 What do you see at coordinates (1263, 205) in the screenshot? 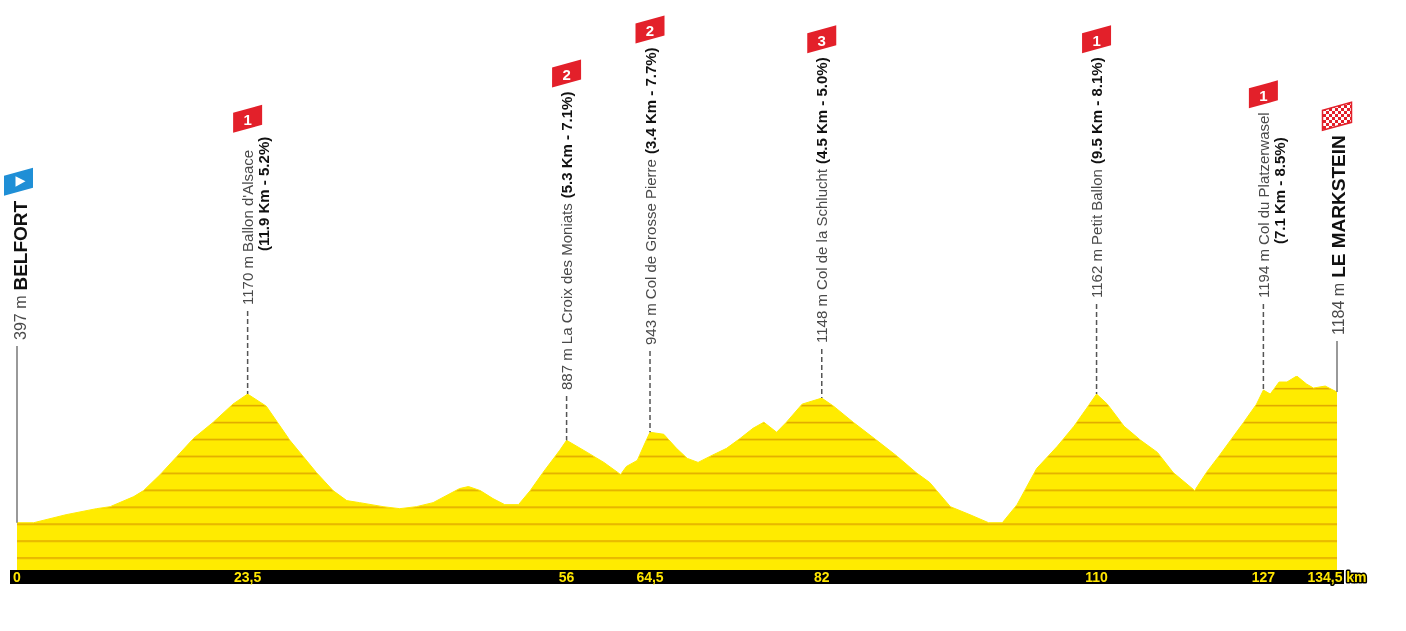
I see `text: 1194 m Col du Platzerwasel` at bounding box center [1263, 205].